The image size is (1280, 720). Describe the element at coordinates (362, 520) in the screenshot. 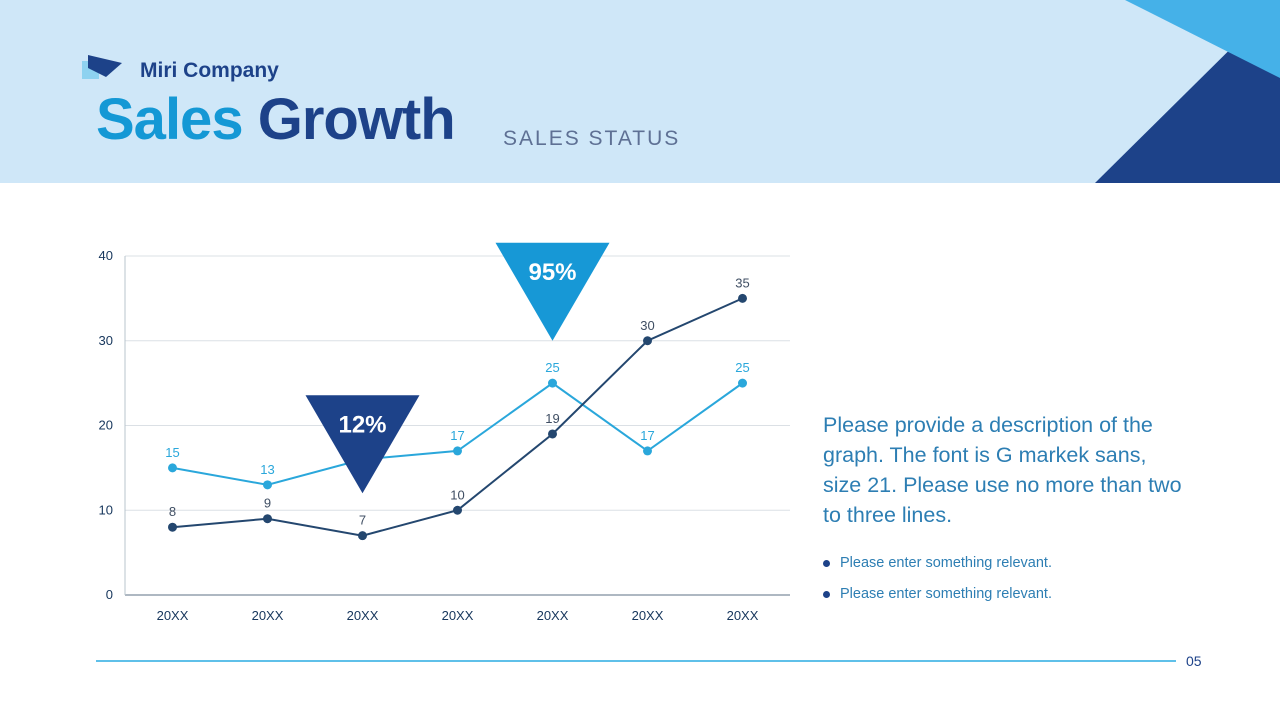

I see `svg-text: 7` at that location.